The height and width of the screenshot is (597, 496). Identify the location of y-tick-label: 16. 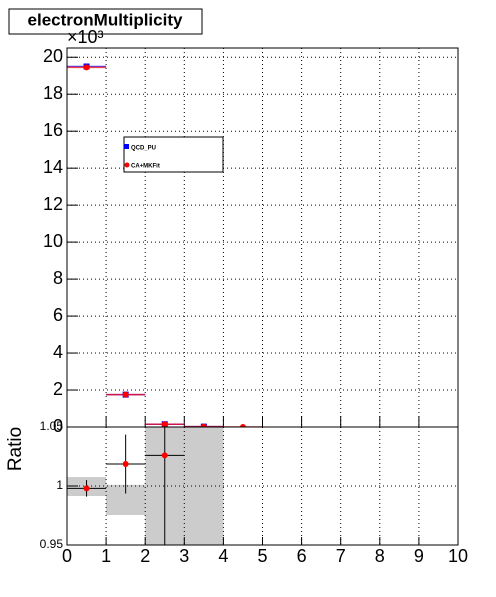
(53, 130).